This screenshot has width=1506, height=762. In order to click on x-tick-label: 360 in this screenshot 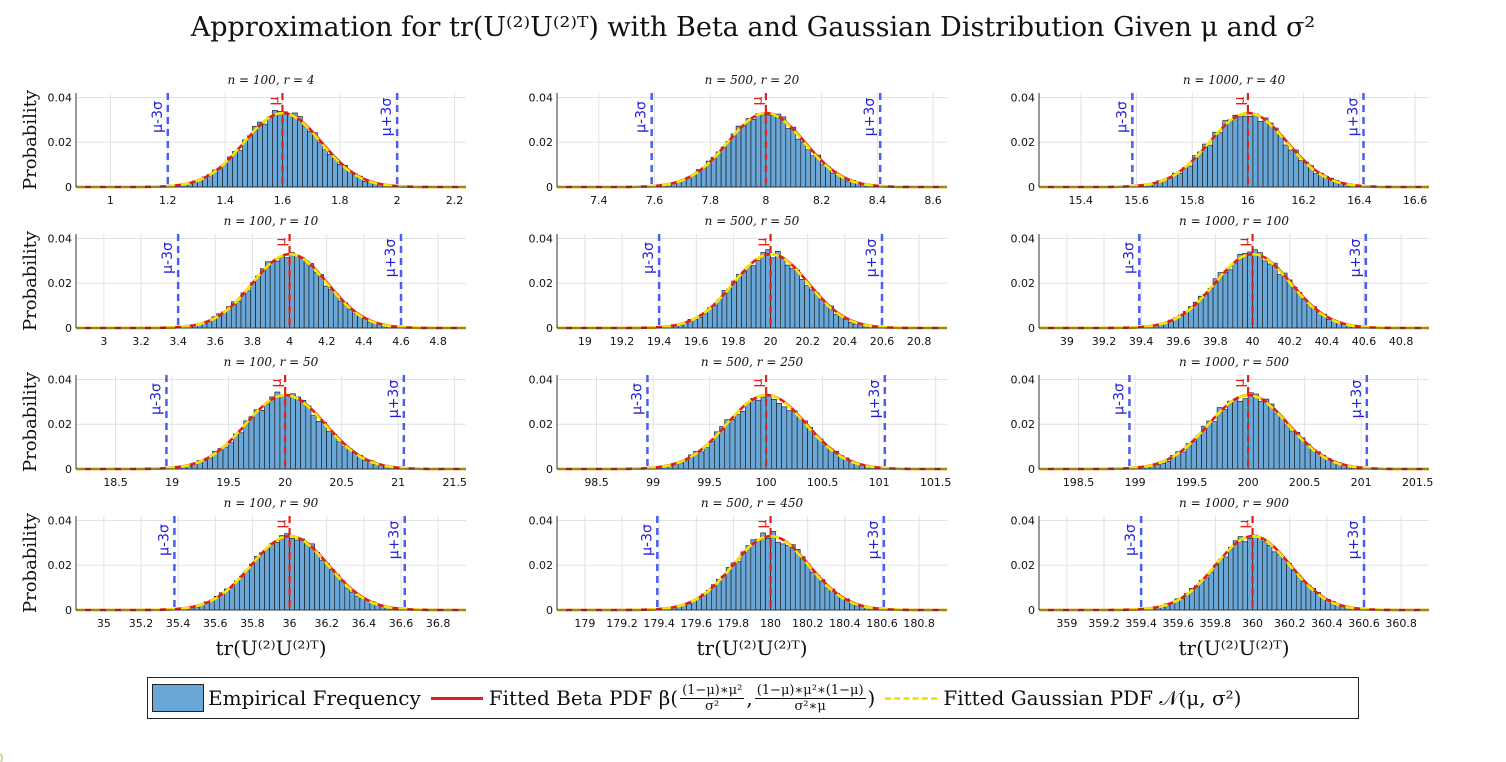, I will do `click(1252, 623)`.